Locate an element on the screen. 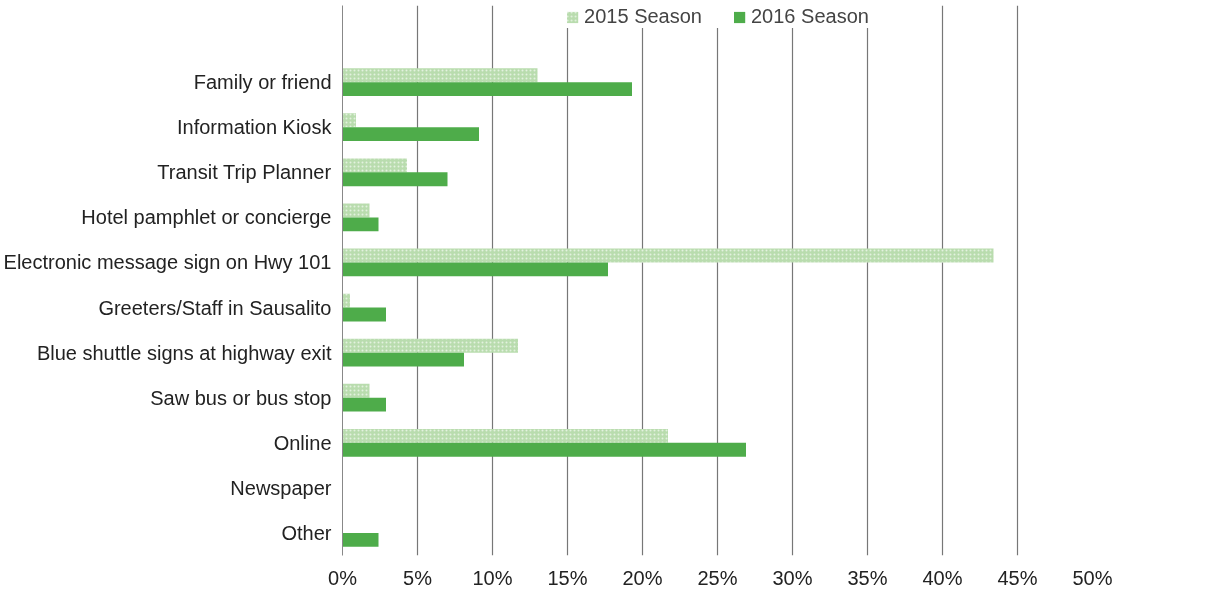 This screenshot has width=1223, height=615. y-tick-label: Other is located at coordinates (306, 532).